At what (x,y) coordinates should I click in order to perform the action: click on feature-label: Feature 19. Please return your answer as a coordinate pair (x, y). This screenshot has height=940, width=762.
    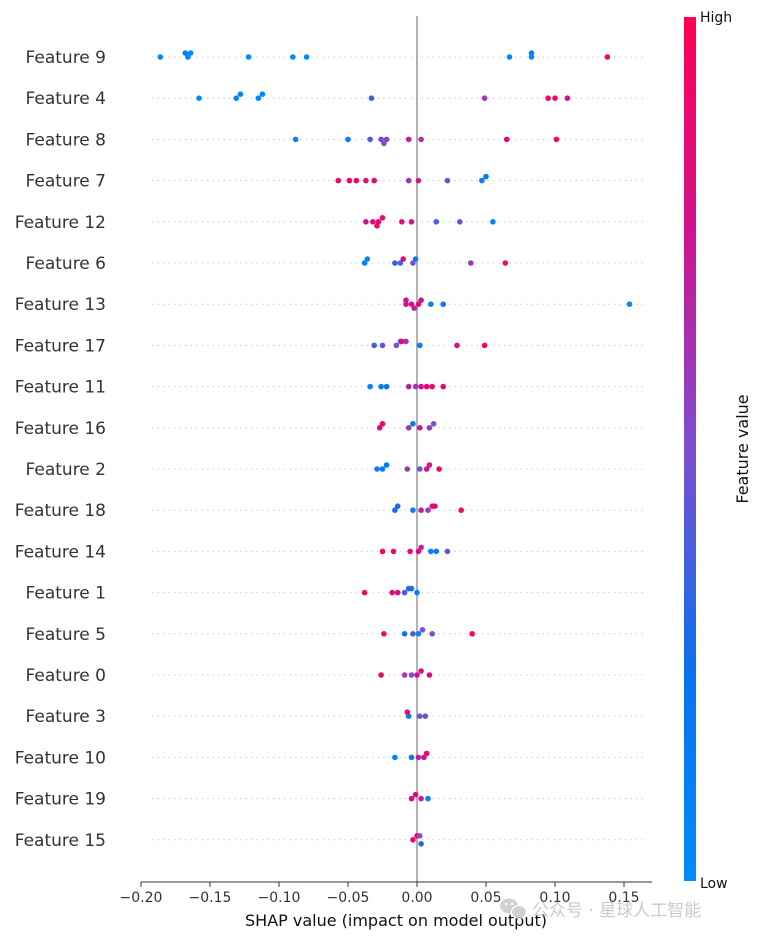
    Looking at the image, I should click on (60, 800).